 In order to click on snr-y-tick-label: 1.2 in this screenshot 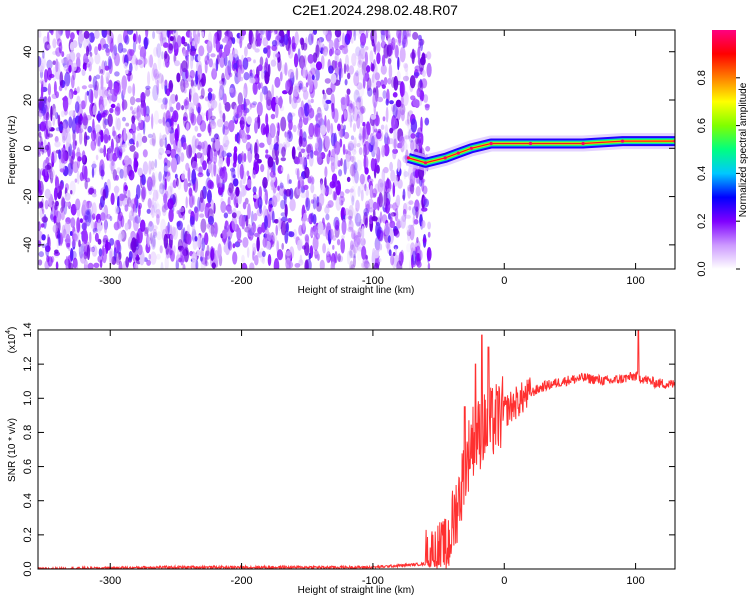, I will do `click(28, 363)`.